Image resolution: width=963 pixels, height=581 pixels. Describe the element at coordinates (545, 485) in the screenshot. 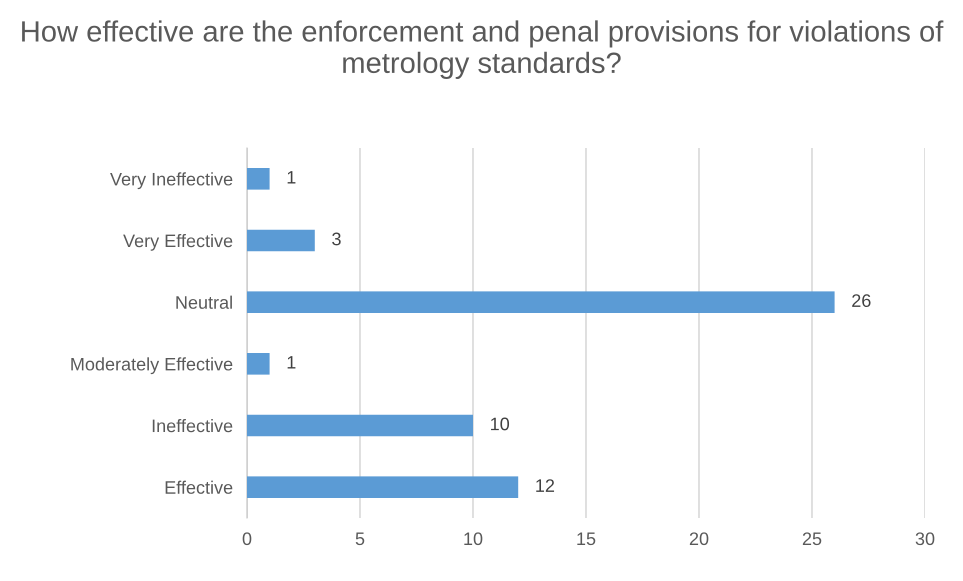

I see `data-label: 12` at that location.